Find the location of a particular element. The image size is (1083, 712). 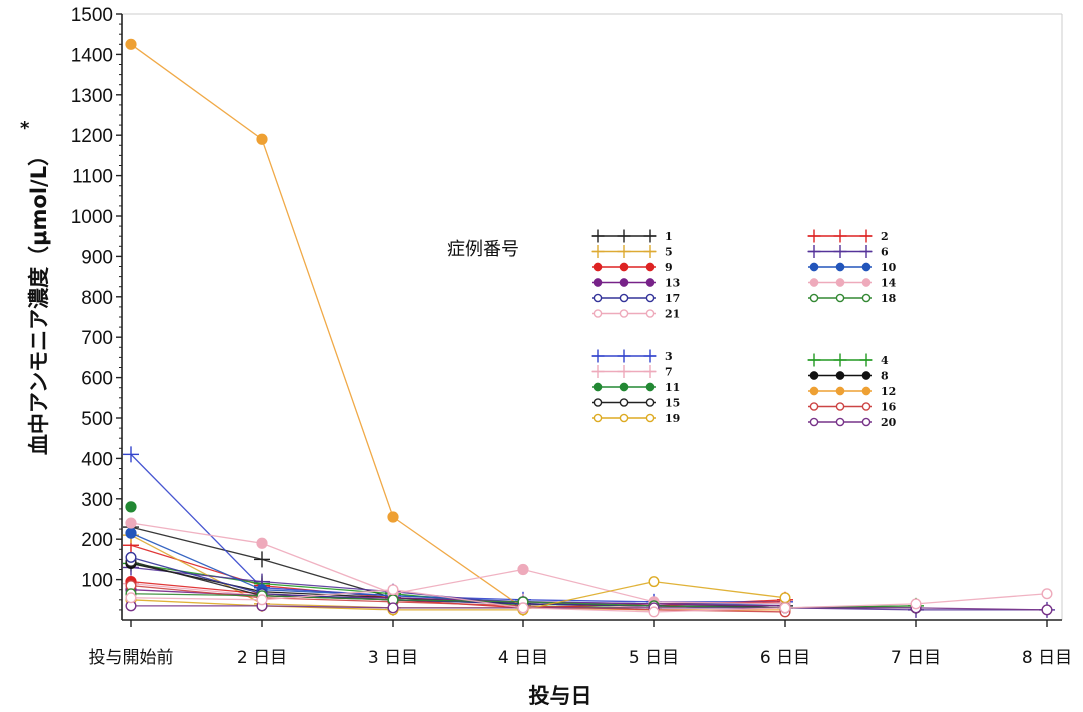

y-tick-label: 300 is located at coordinates (97, 500).